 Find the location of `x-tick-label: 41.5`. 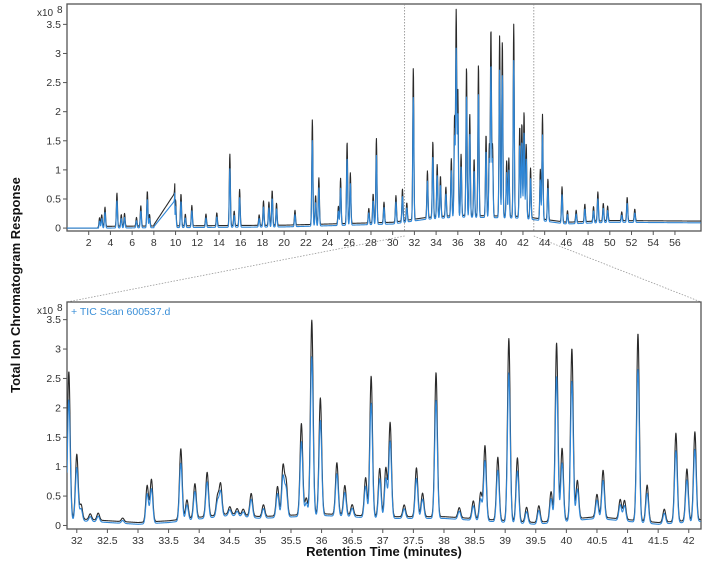

x-tick-label: 41.5 is located at coordinates (658, 541).